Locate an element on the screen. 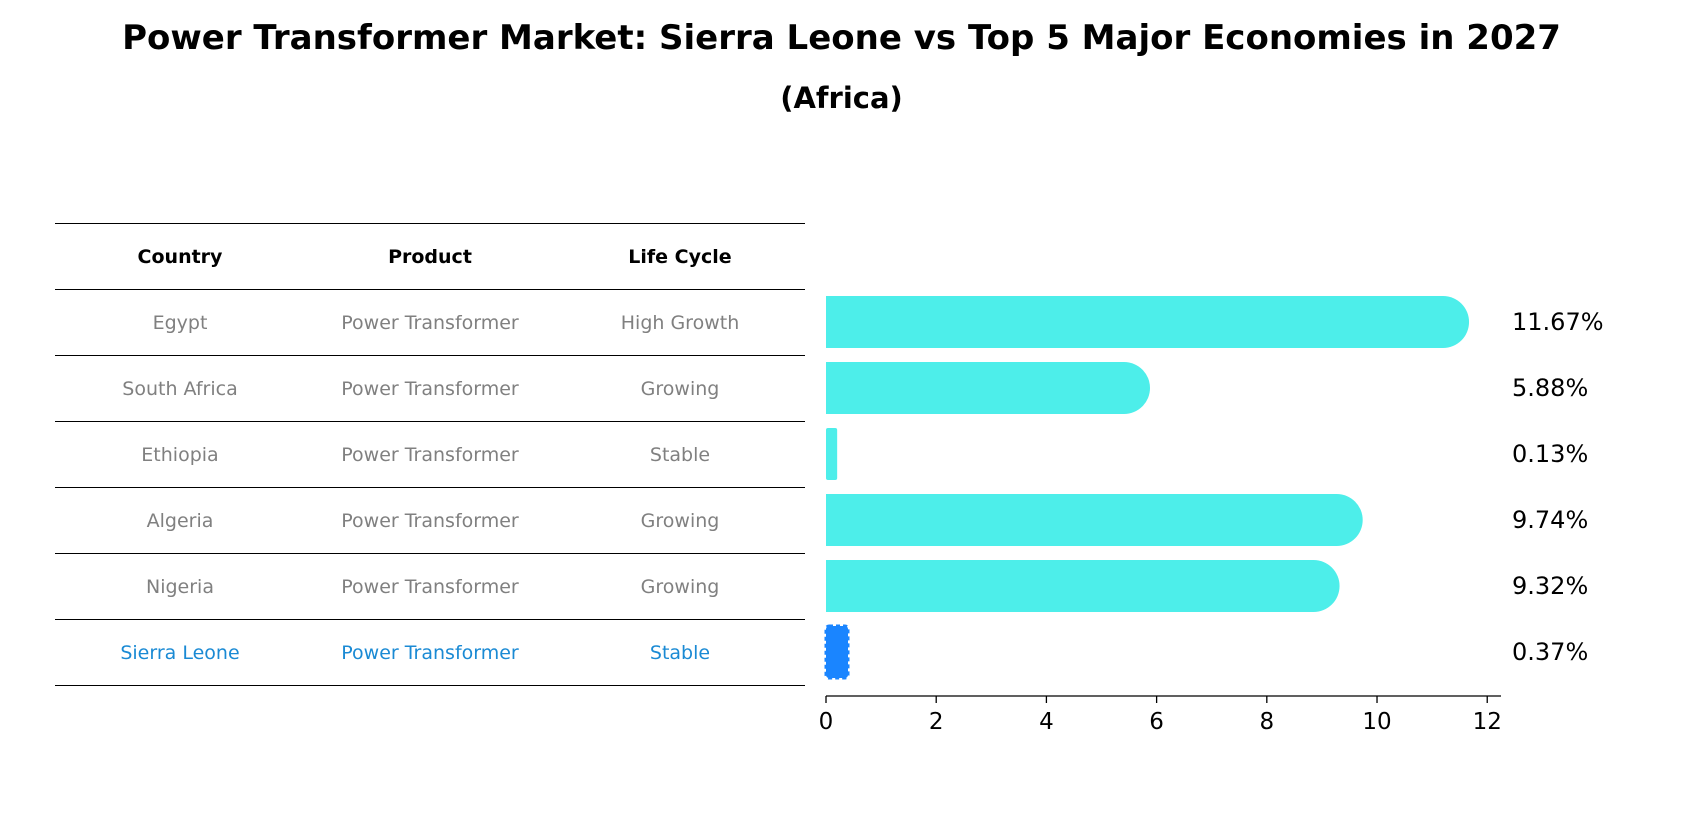 The width and height of the screenshot is (1683, 823). table-header-row: Country Product Life Cycle is located at coordinates (430, 256).